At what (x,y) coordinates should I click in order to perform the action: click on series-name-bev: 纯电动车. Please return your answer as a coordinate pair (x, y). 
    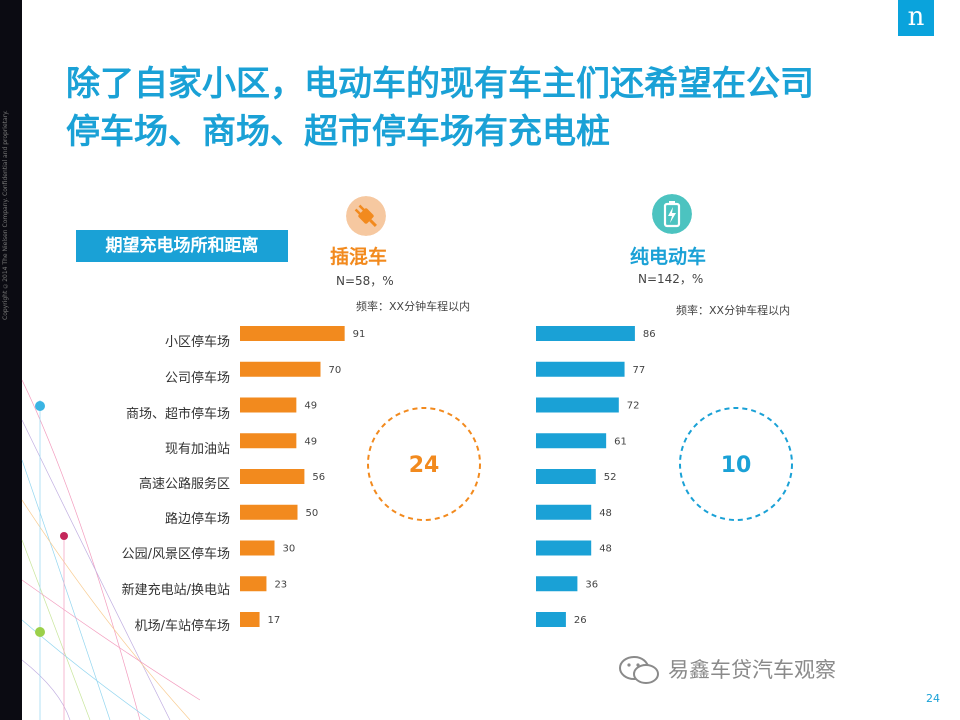
    Looking at the image, I should click on (668, 257).